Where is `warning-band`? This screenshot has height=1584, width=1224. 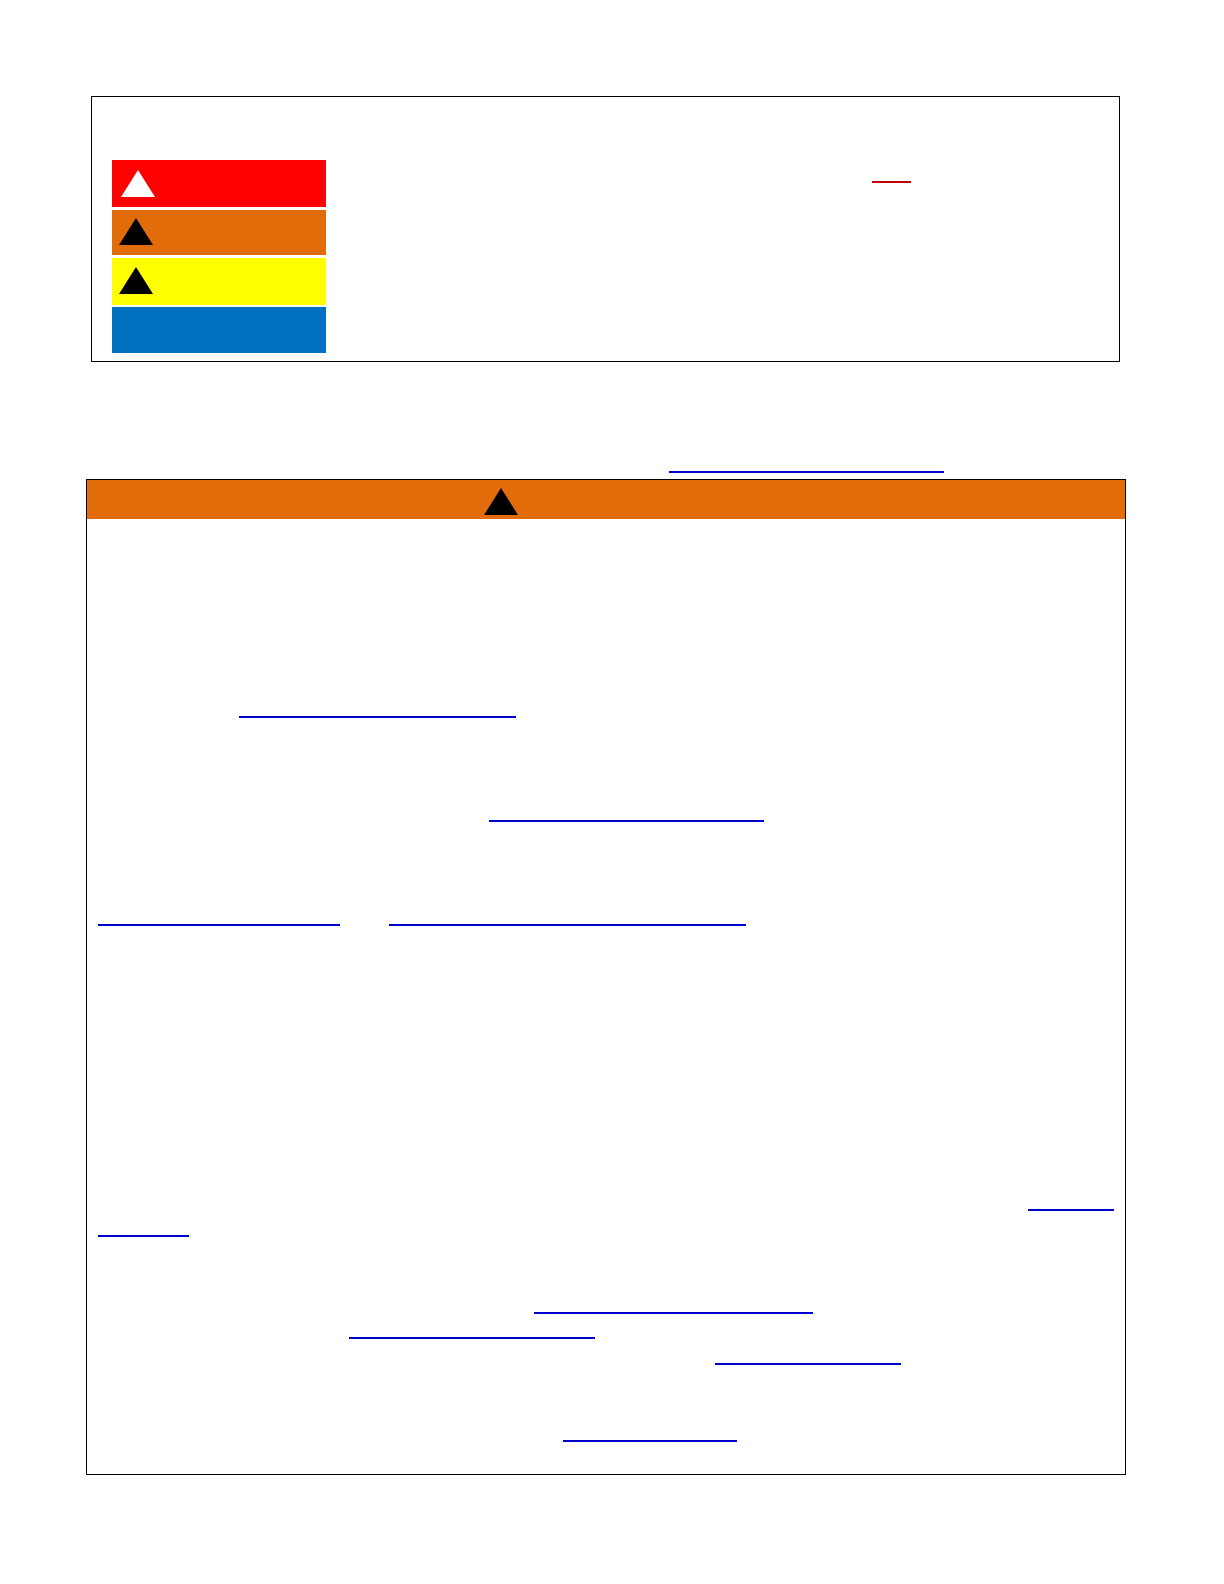 warning-band is located at coordinates (219, 232).